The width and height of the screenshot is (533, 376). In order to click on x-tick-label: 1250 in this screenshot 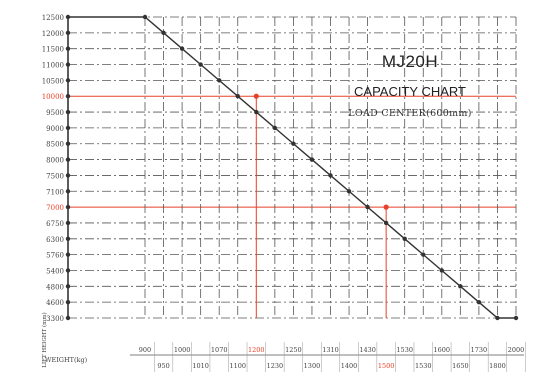, I will do `click(293, 350)`.